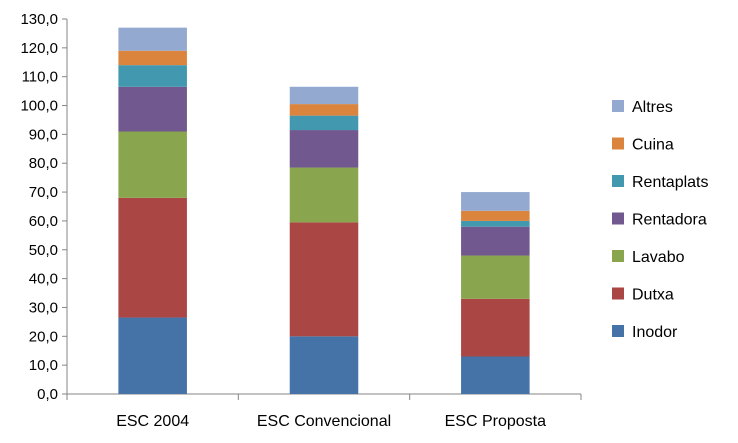 Image resolution: width=738 pixels, height=443 pixels. Describe the element at coordinates (618, 293) in the screenshot. I see `legend-swatch-dutxa` at that location.